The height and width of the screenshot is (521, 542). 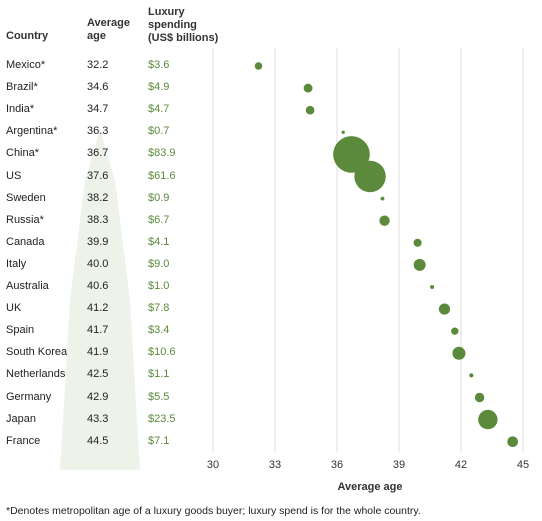 I want to click on x-tick-label: 39, so click(x=399, y=465).